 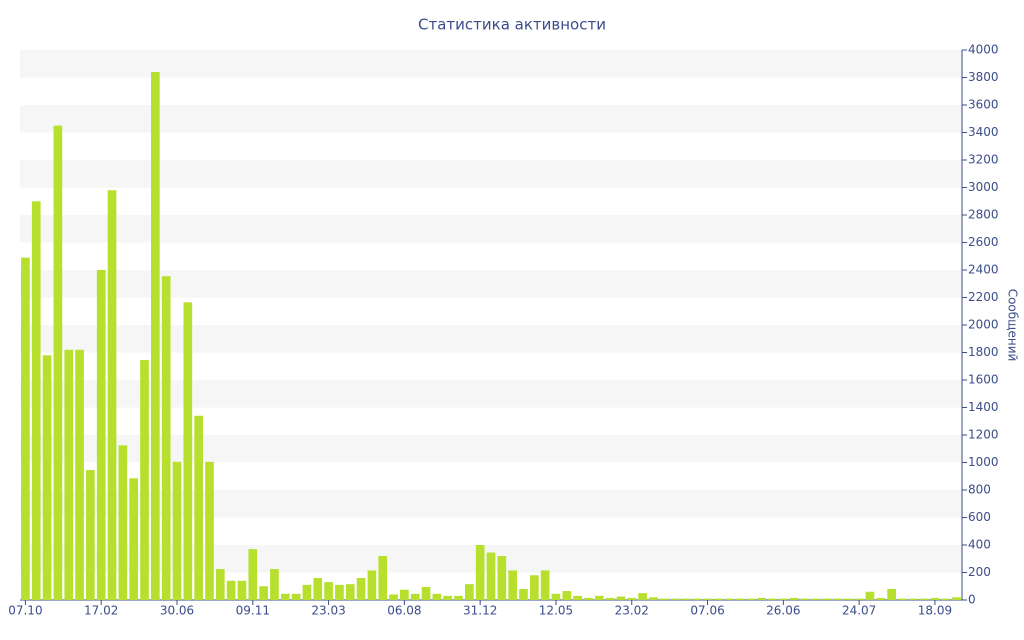 I want to click on y-tick-label: 3200, so click(x=983, y=160).